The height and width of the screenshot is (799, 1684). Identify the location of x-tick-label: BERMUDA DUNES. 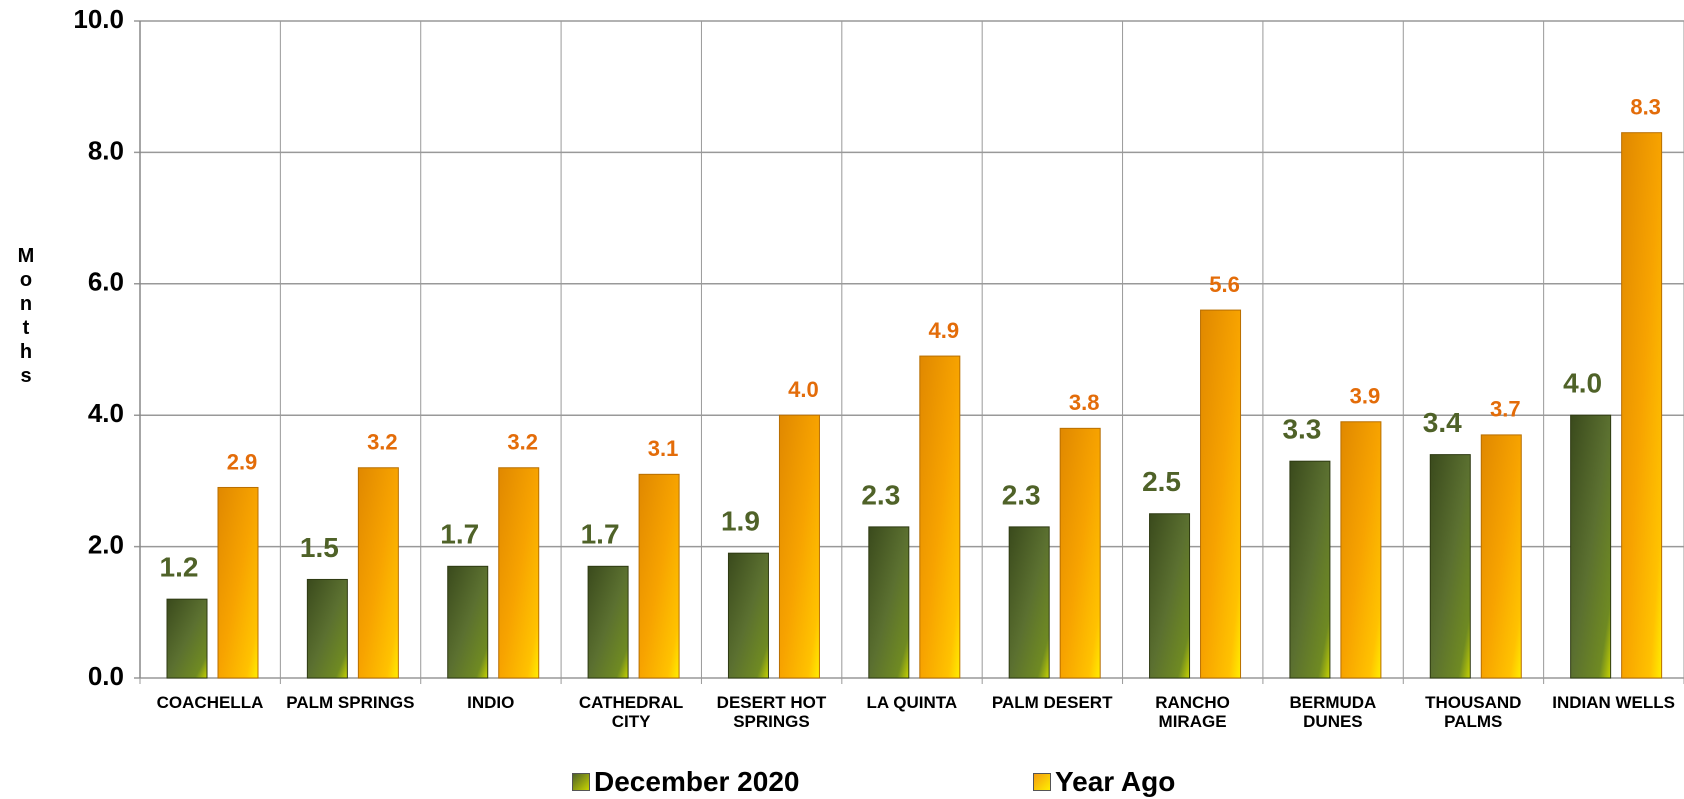
(1333, 712).